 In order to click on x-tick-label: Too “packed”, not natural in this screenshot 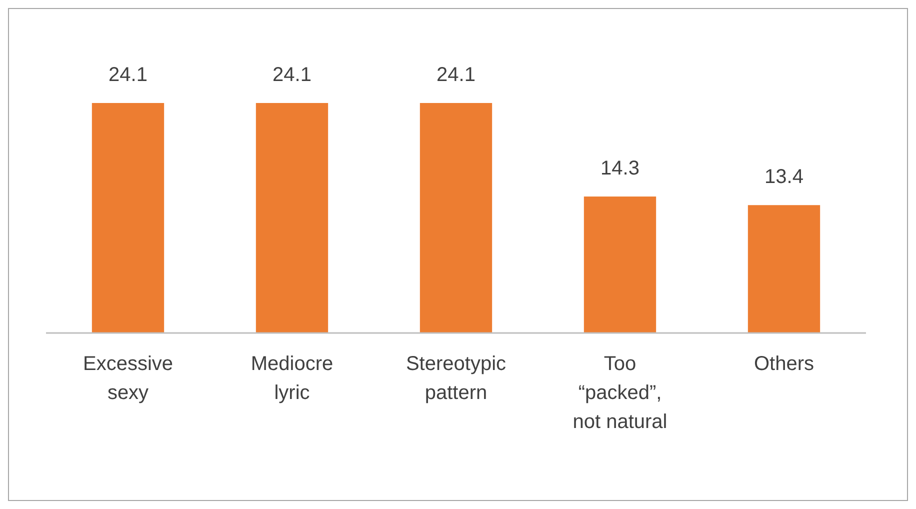, I will do `click(620, 393)`.